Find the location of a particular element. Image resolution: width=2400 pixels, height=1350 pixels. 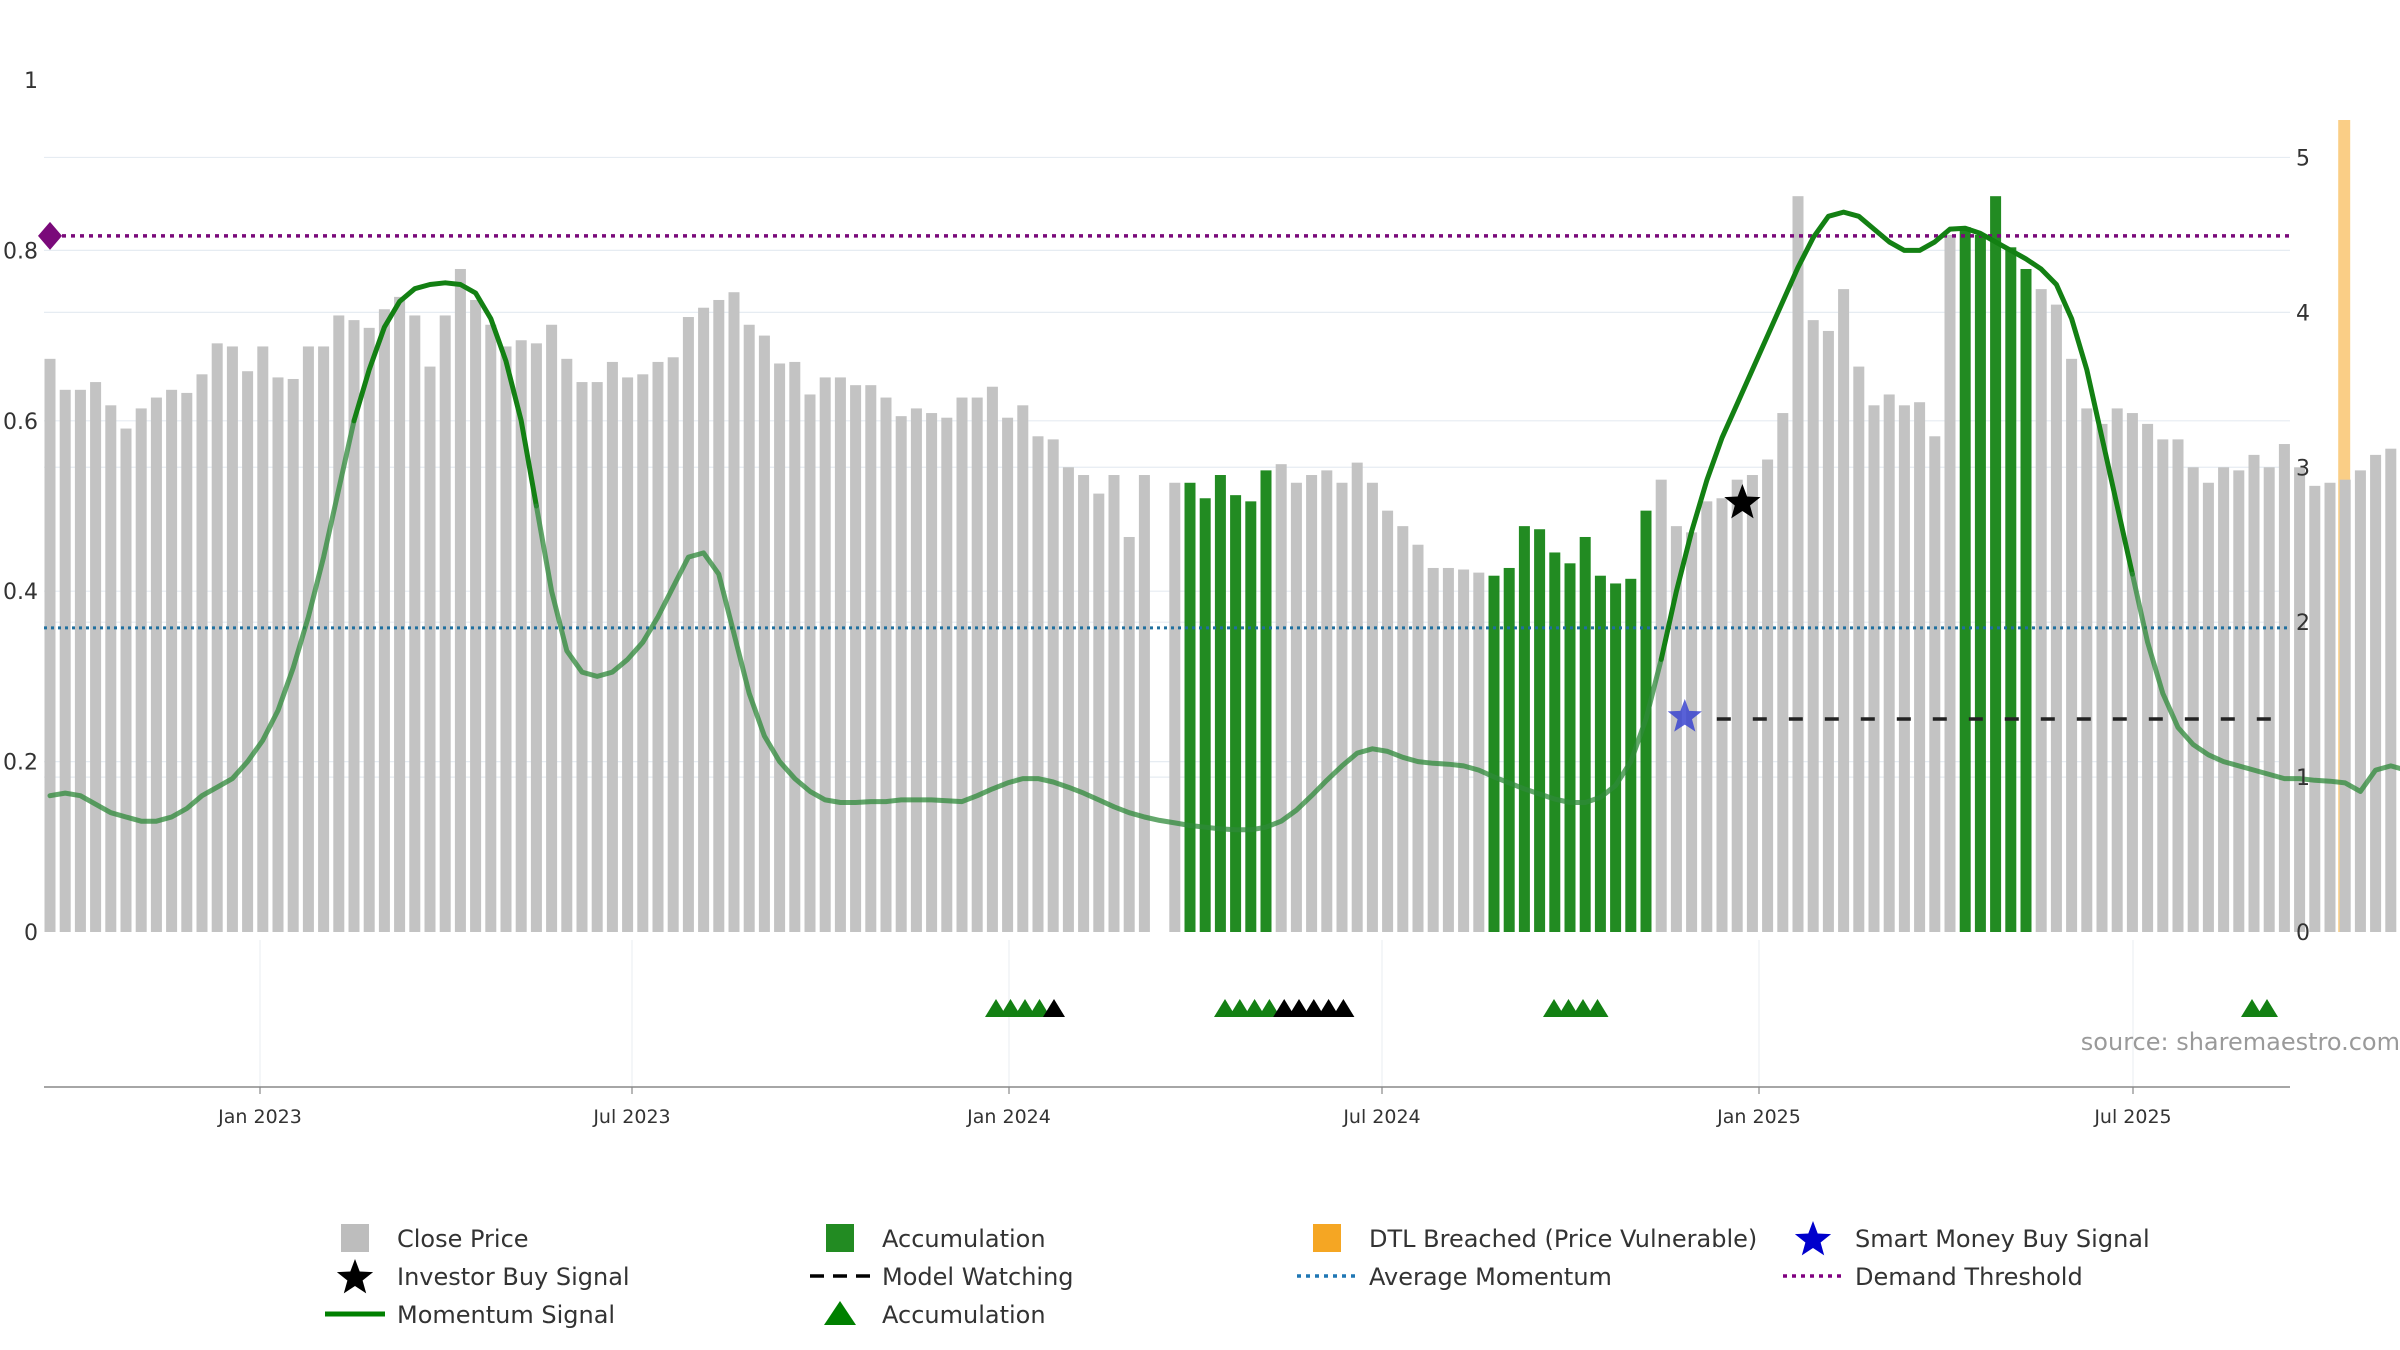

x-tick-label: Jul 2023 is located at coordinates (631, 1117).